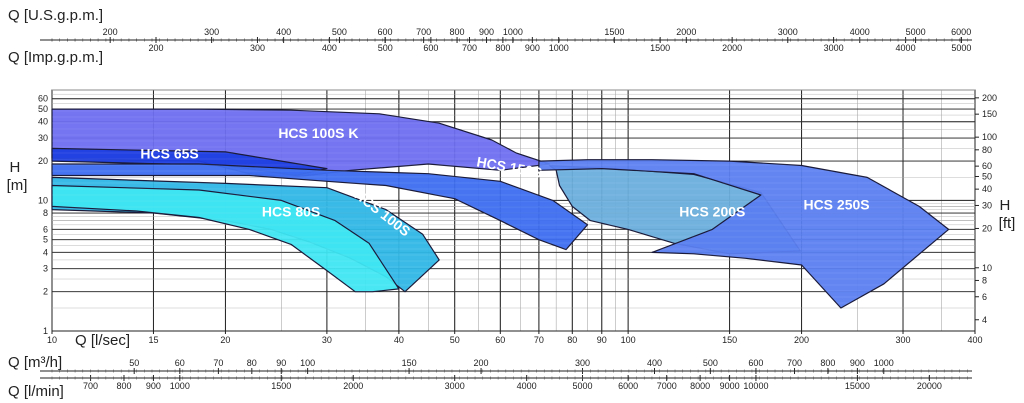 The height and width of the screenshot is (403, 1024). What do you see at coordinates (291, 212) in the screenshot?
I see `region-label-hcs-80s: HCS 80S` at bounding box center [291, 212].